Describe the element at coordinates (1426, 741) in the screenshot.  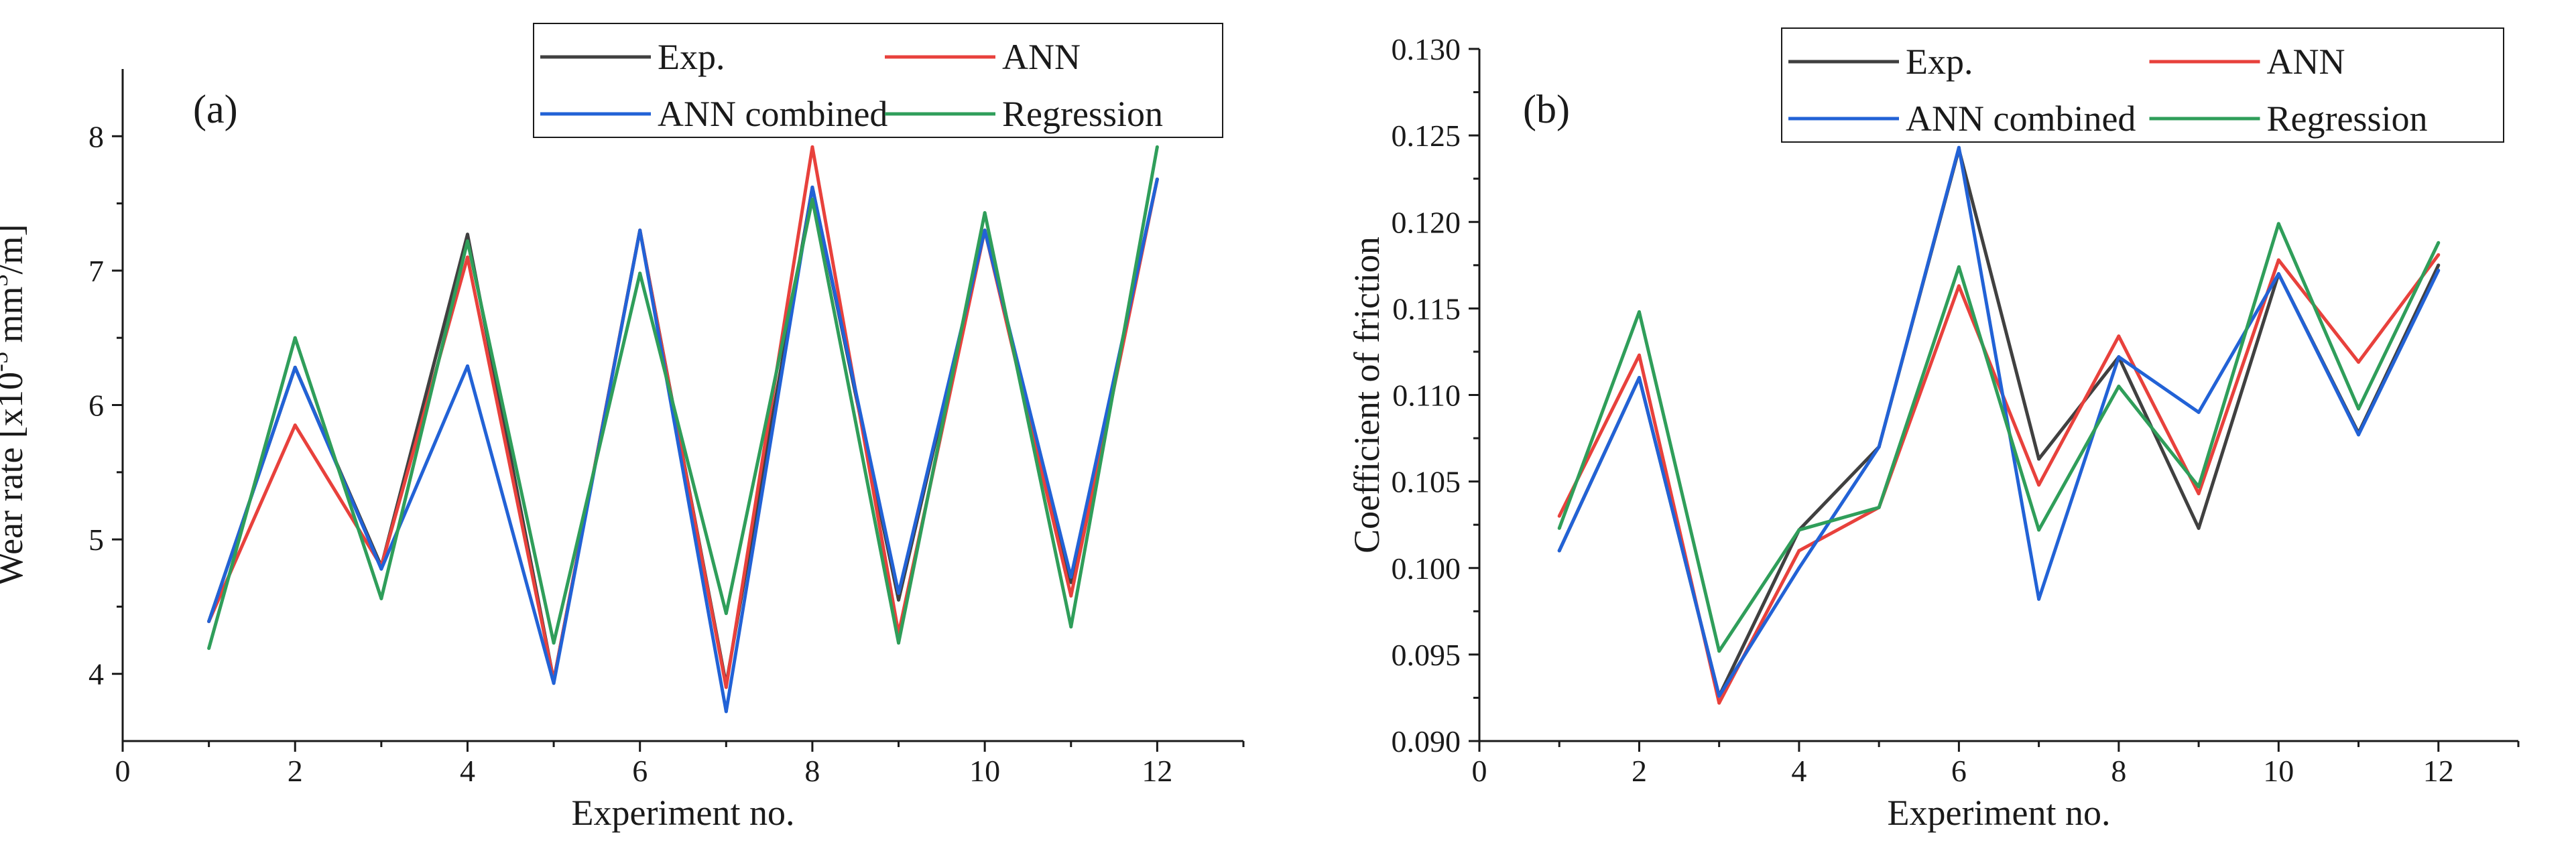
I see `y-tick-label: 0.090` at that location.